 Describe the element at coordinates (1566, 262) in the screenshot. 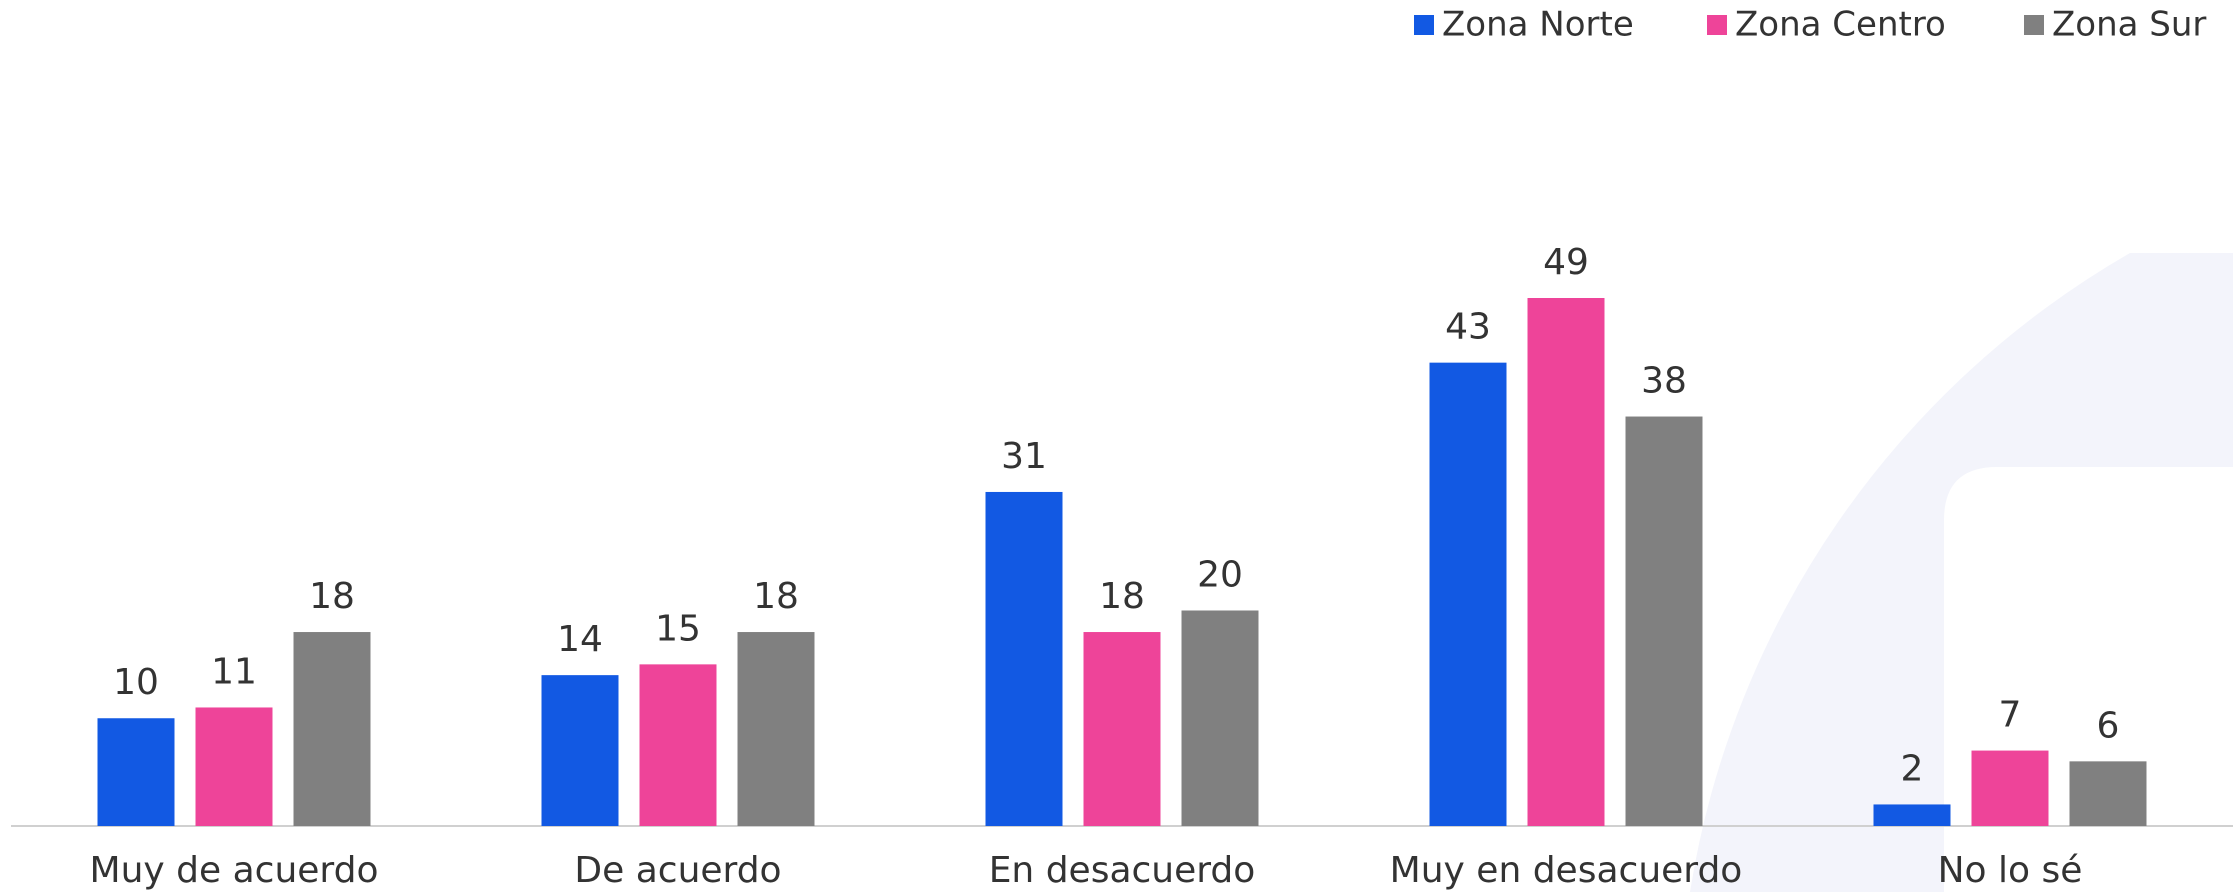

I see `data-label: 49` at that location.